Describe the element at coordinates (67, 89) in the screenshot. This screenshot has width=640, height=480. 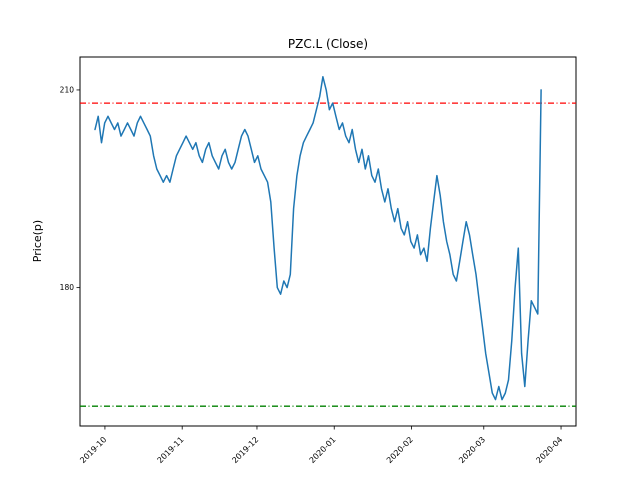
I see `y-tick-label: 210` at that location.